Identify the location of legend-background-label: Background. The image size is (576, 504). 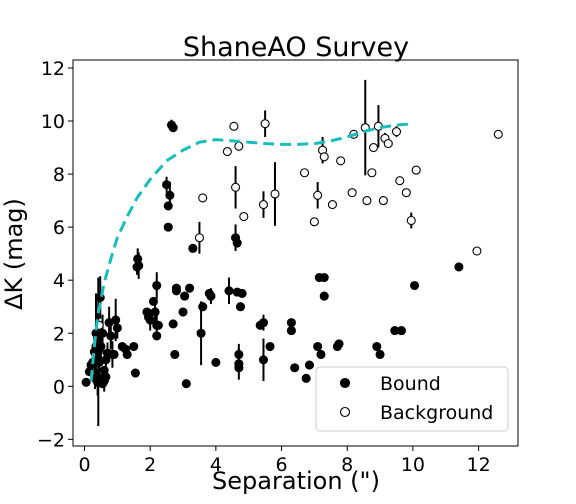
(436, 413).